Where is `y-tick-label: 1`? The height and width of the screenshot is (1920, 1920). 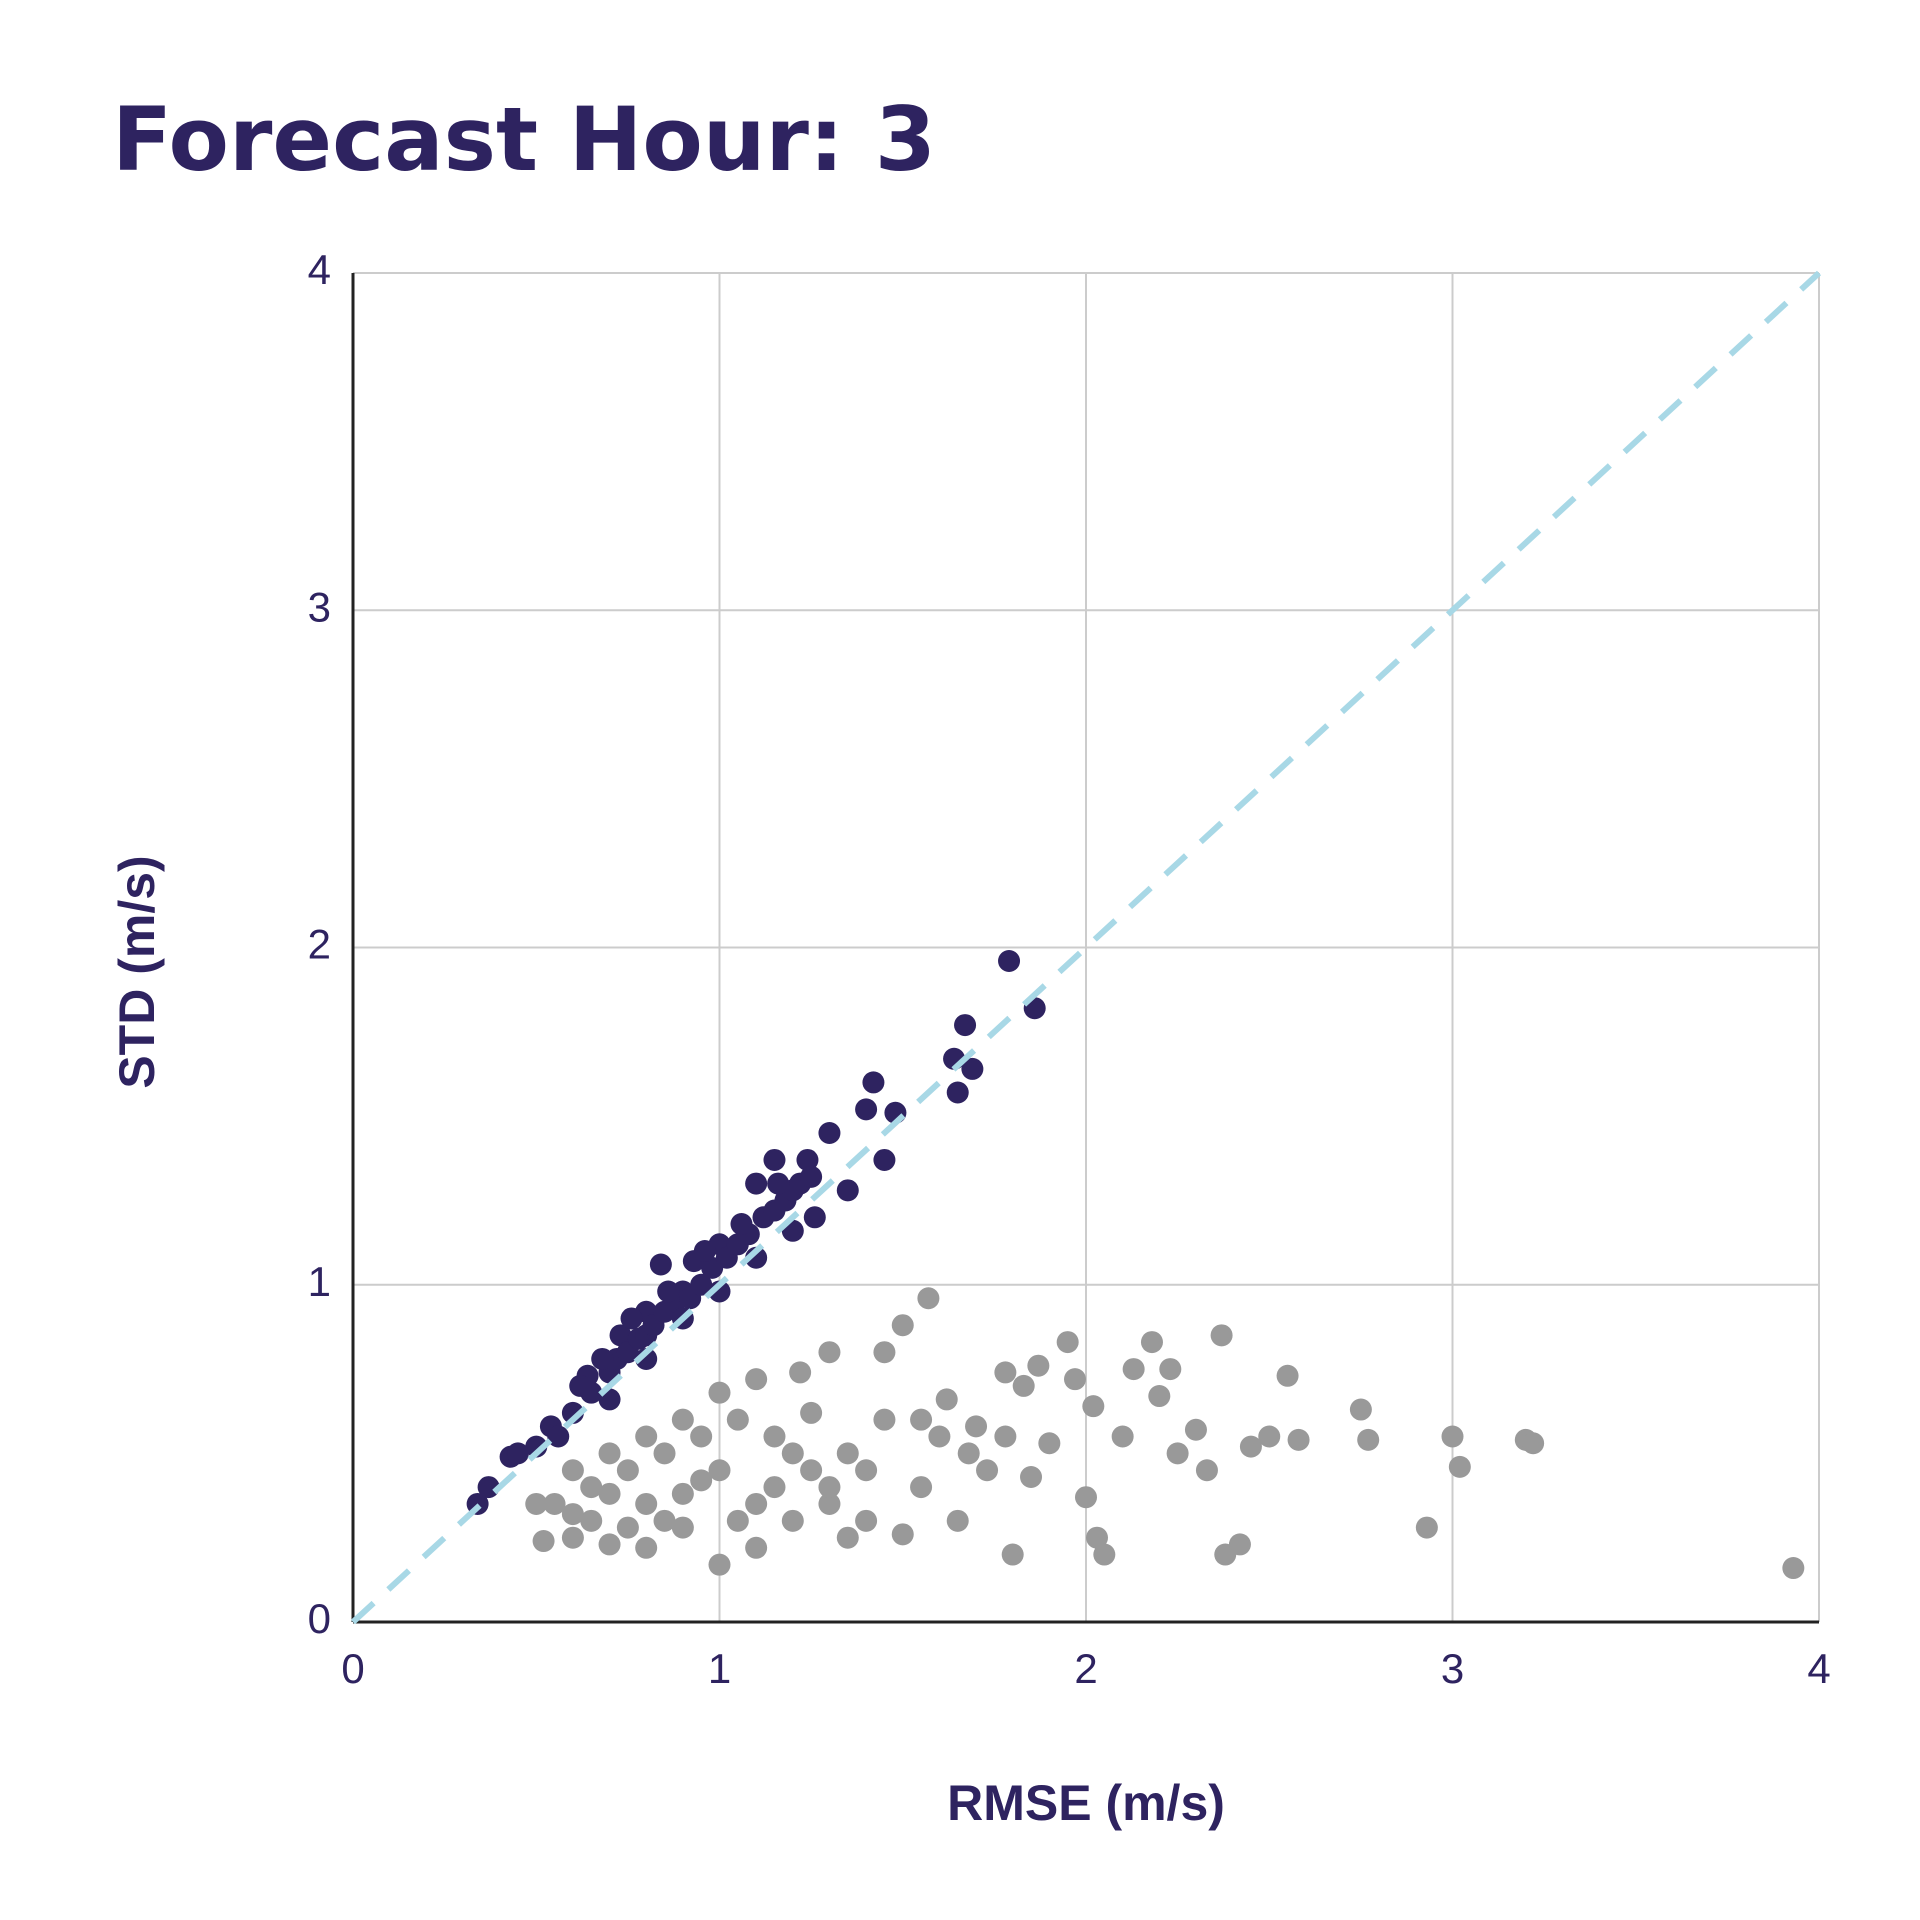 y-tick-label: 1 is located at coordinates (319, 1281).